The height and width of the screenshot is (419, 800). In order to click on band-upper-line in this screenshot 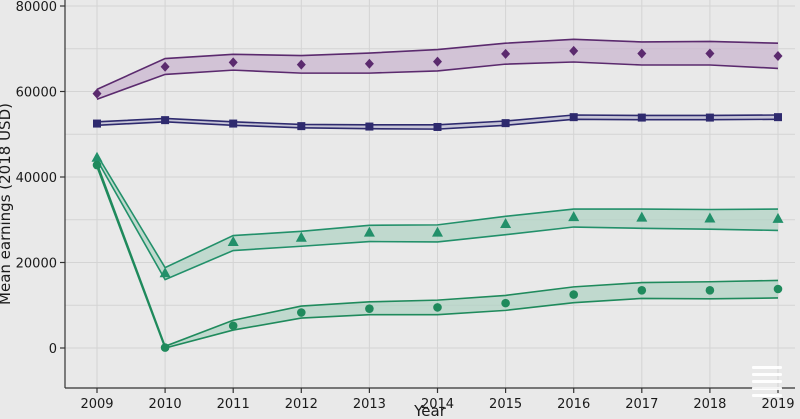, I will do `click(437, 64)`.